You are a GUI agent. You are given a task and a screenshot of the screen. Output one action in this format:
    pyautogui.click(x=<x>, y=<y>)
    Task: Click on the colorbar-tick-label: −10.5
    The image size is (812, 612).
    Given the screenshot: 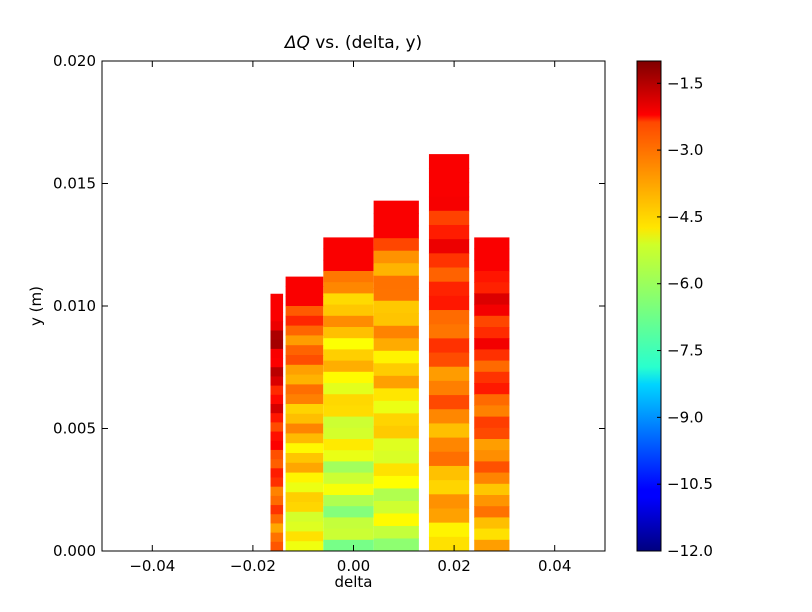 What is the action you would take?
    pyautogui.click(x=690, y=484)
    